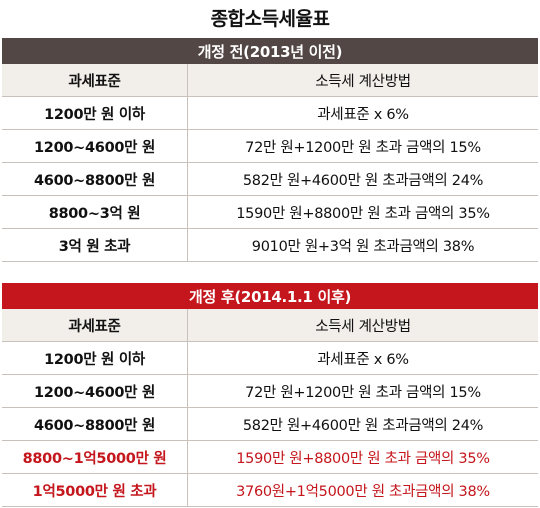 The width and height of the screenshot is (540, 508). I want to click on tax-base-cell: 1억5000만 원 초과, so click(95, 490).